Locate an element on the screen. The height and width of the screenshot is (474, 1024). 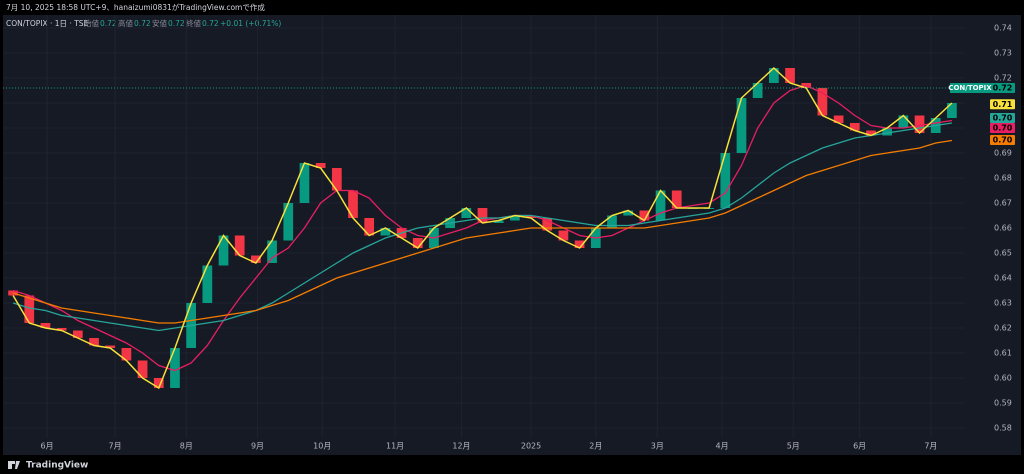
y-tick-label: 0.60 is located at coordinates (1003, 378).